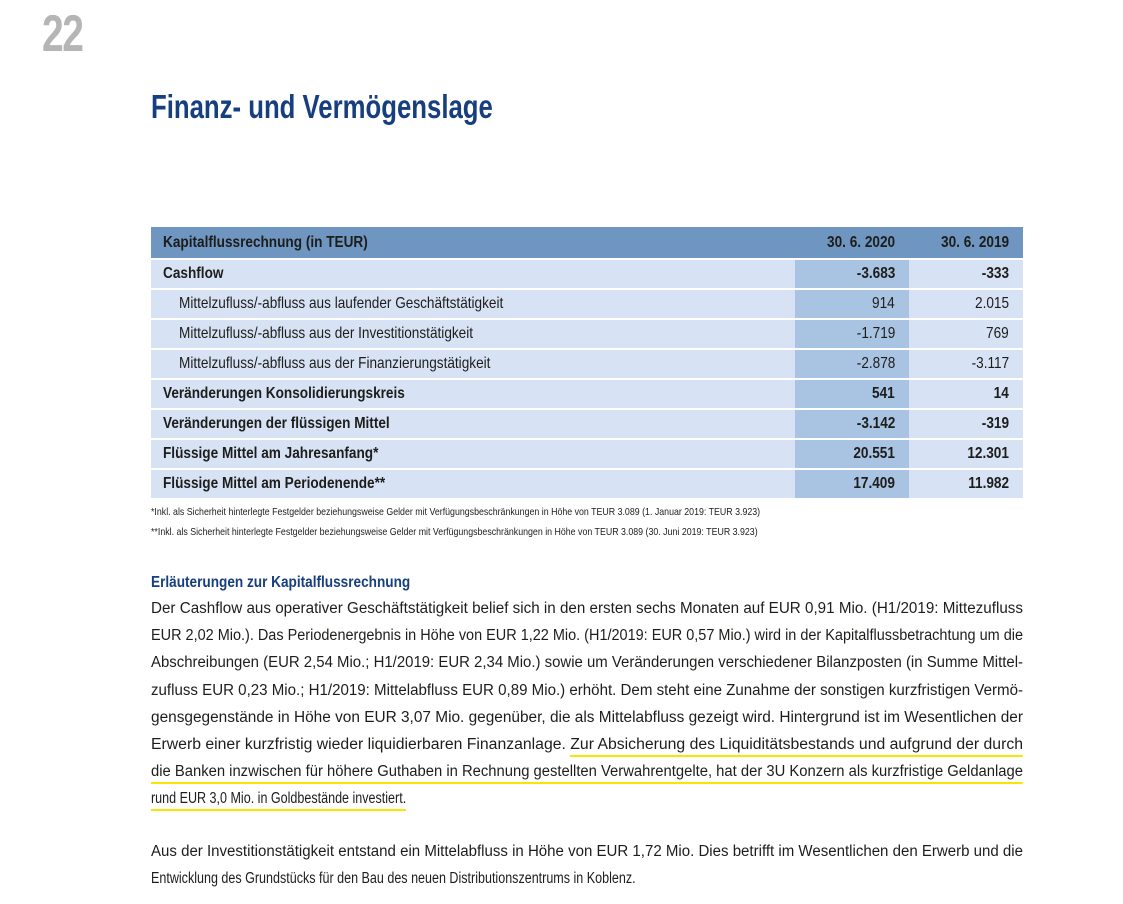 This screenshot has width=1123, height=904. I want to click on value-2019: 14, so click(966, 394).